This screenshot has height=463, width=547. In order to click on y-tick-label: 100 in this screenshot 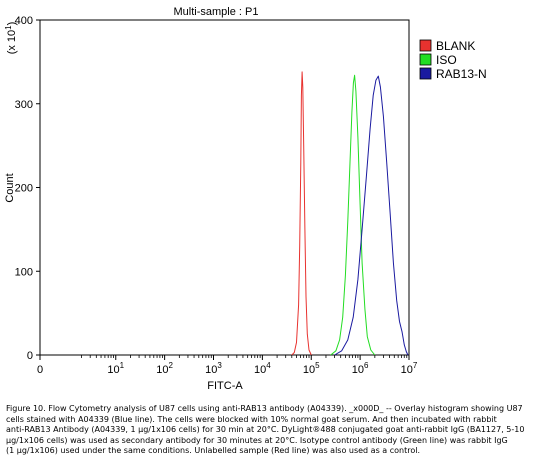, I will do `click(24, 272)`.